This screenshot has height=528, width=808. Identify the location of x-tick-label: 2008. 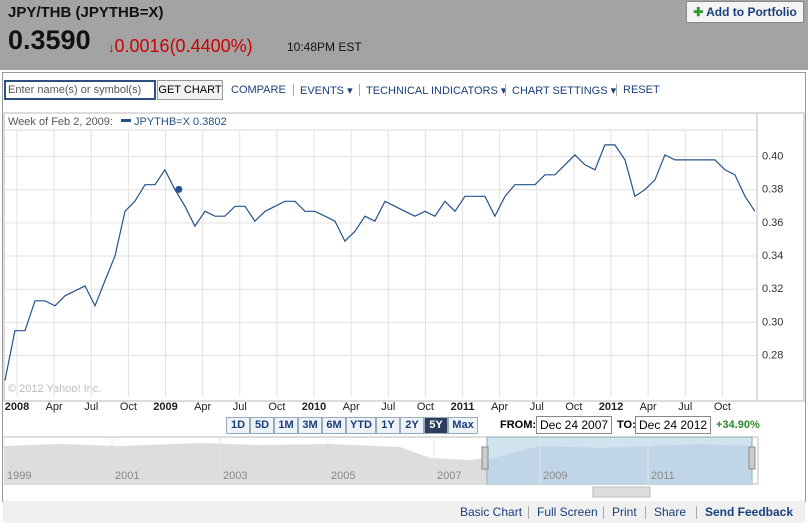
(17, 407).